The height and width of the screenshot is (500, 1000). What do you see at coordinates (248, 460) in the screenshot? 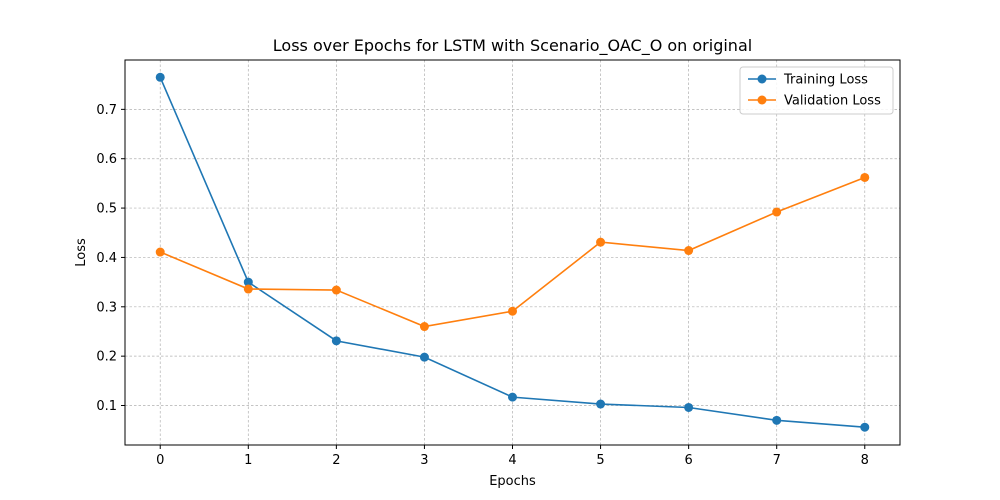
I see `x-tick-label: 1` at bounding box center [248, 460].